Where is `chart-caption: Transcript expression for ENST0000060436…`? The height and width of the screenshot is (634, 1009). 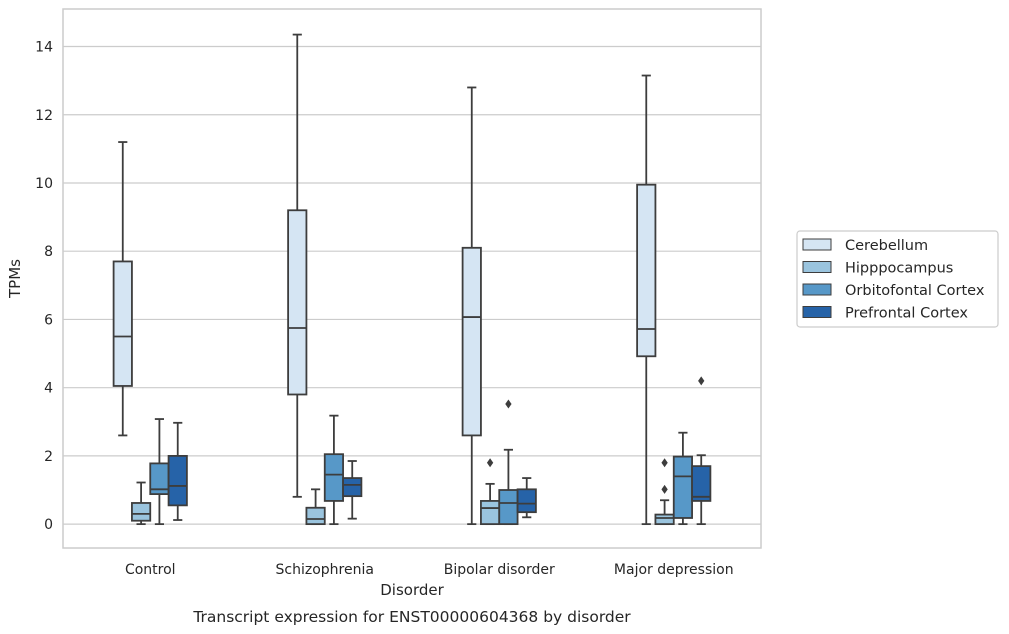
chart-caption: Transcript expression for ENST0000060436… is located at coordinates (411, 617).